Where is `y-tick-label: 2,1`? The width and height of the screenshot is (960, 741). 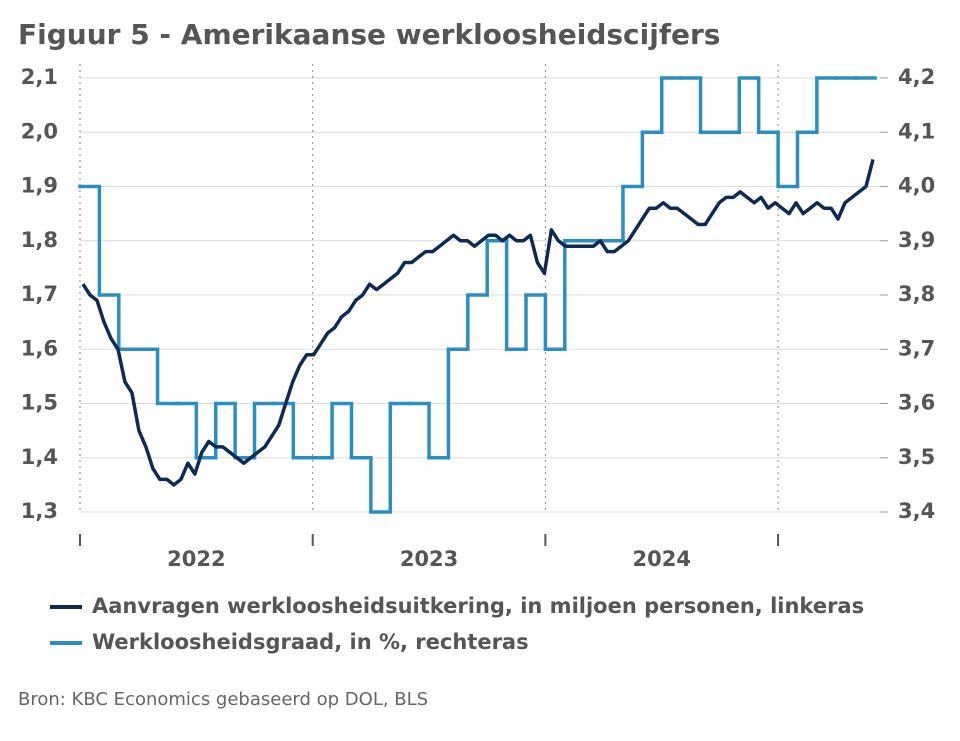
y-tick-label: 2,1 is located at coordinates (39, 77).